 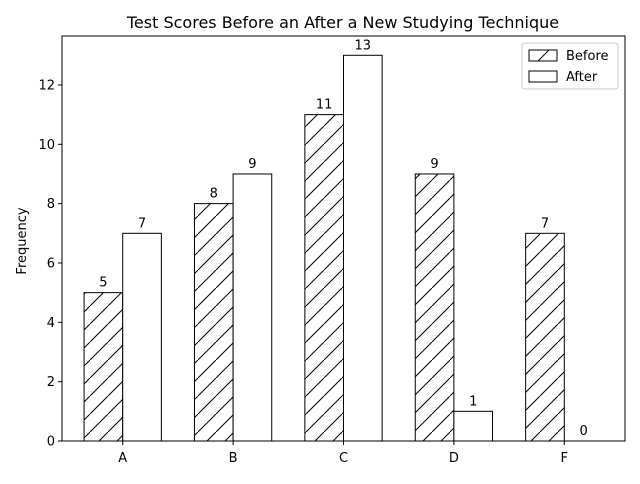 I want to click on y-tick-label: 10, so click(x=46, y=145).